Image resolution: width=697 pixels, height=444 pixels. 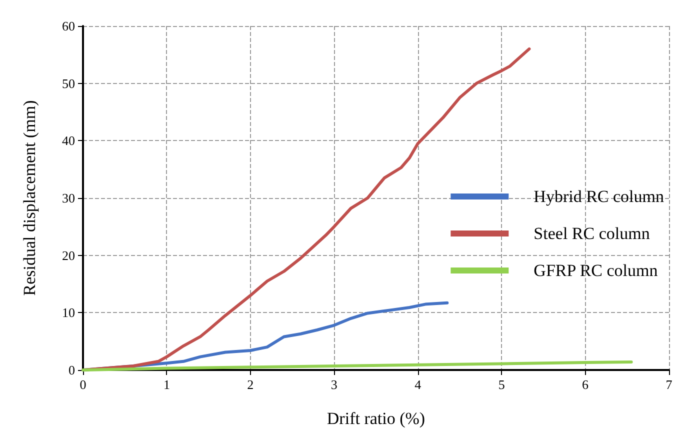 I want to click on x-tick-label: 0, so click(x=83, y=384).